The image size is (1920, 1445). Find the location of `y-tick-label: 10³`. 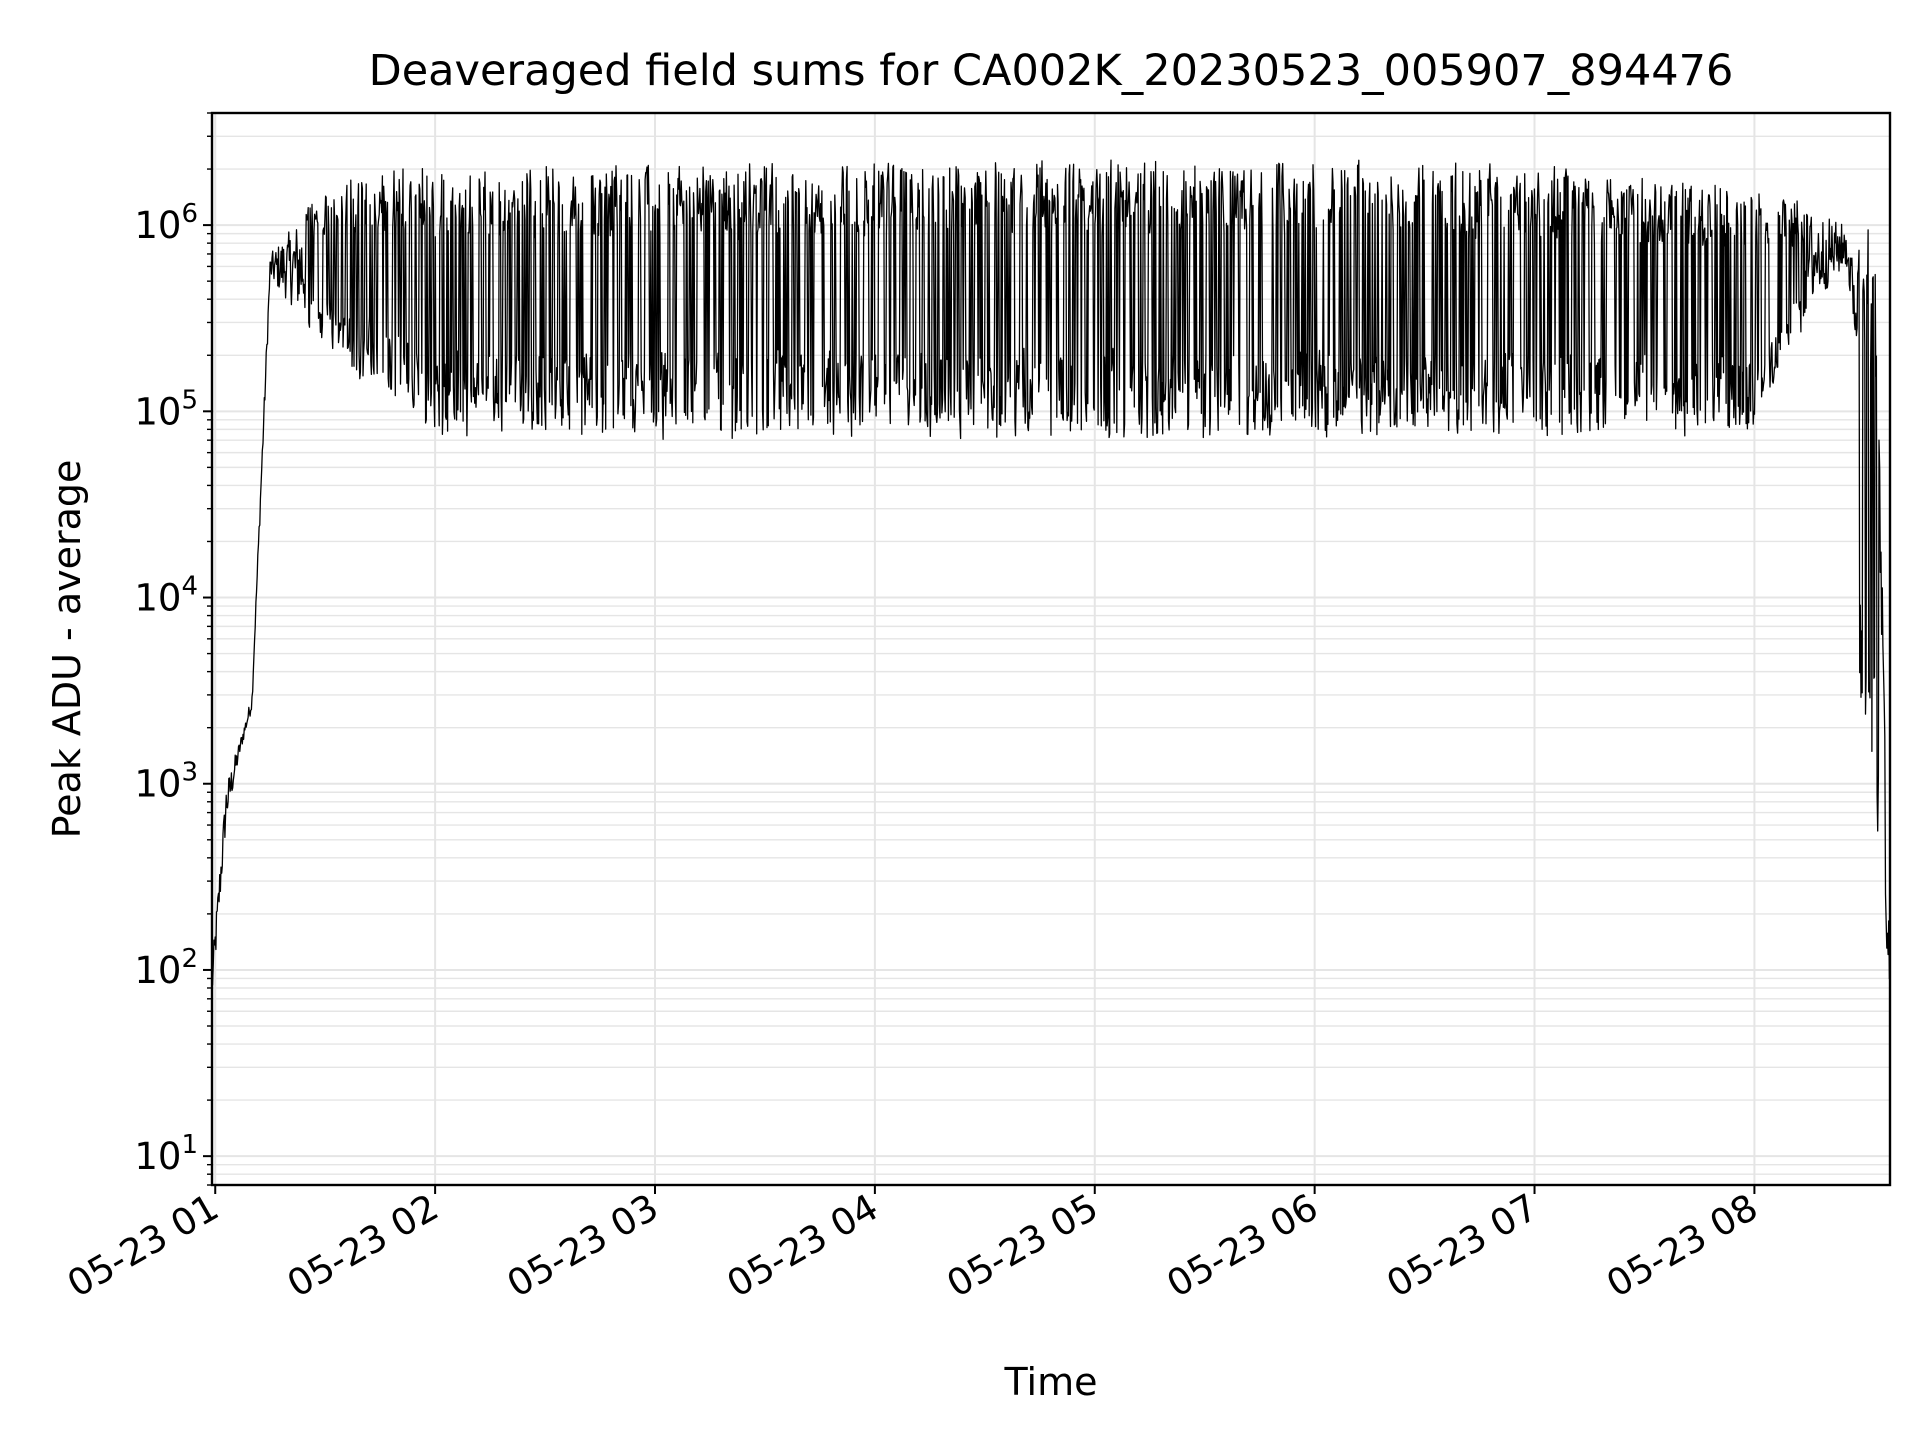

y-tick-label: 10³ is located at coordinates (166, 782).